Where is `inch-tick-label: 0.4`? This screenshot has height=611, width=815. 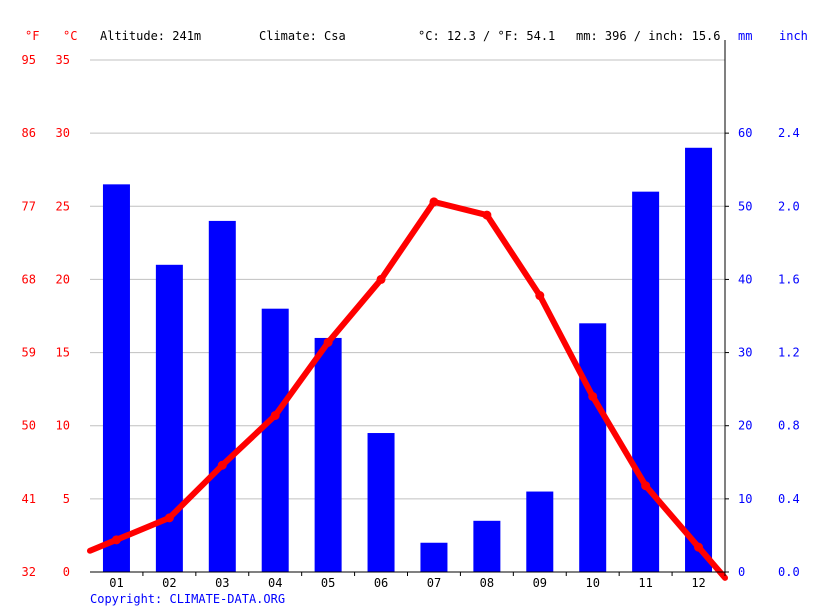
inch-tick-label: 0.4 is located at coordinates (789, 499).